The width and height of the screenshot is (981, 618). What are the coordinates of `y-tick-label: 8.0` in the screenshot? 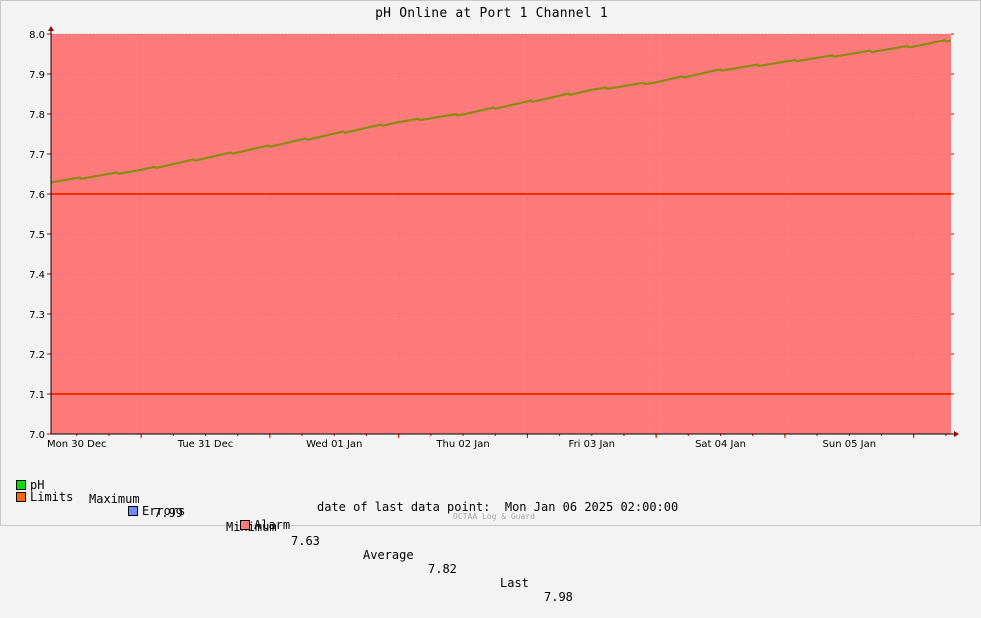 It's located at (37, 35).